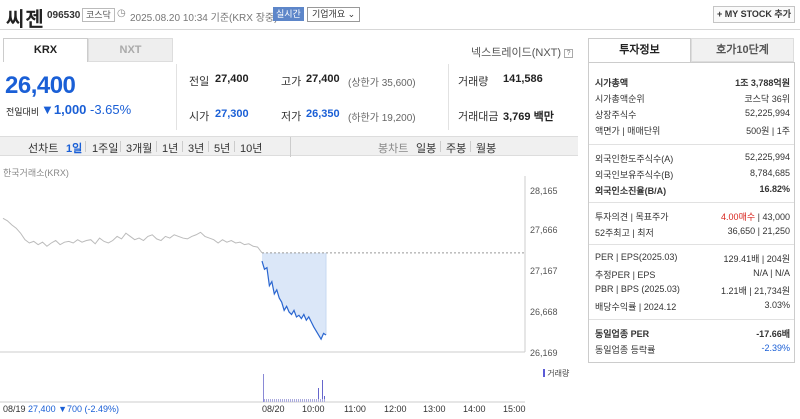  What do you see at coordinates (692, 174) in the screenshot?
I see `foreign-holding-row: 외국인보유주식수(B) 8,784,685` at bounding box center [692, 174].